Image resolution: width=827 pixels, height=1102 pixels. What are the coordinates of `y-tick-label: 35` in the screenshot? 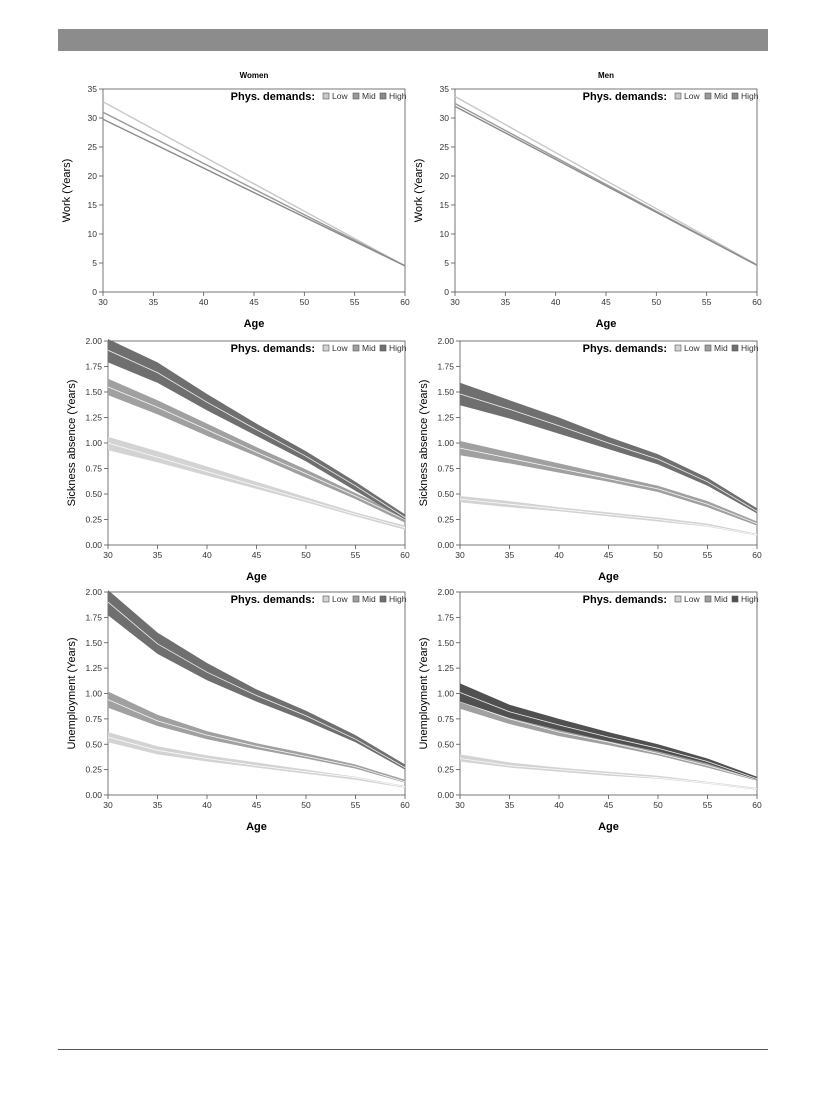 It's located at (93, 89).